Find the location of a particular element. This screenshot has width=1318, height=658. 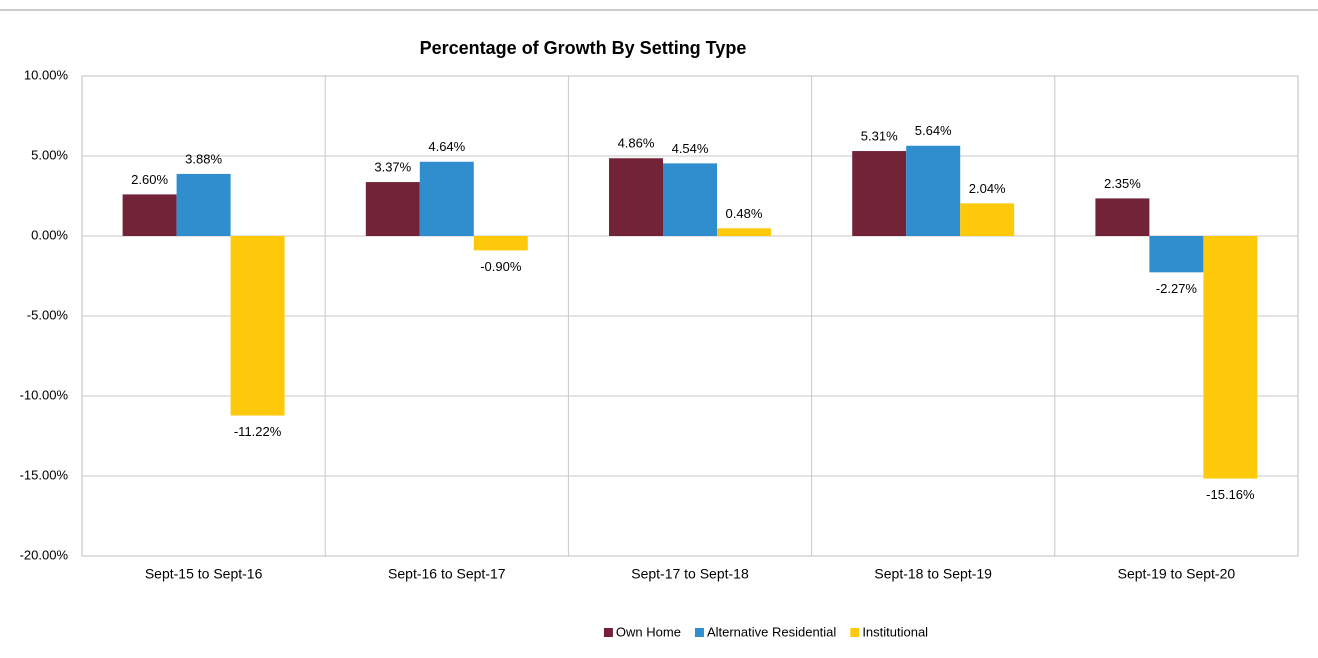

data-label: 4.64% is located at coordinates (446, 146).